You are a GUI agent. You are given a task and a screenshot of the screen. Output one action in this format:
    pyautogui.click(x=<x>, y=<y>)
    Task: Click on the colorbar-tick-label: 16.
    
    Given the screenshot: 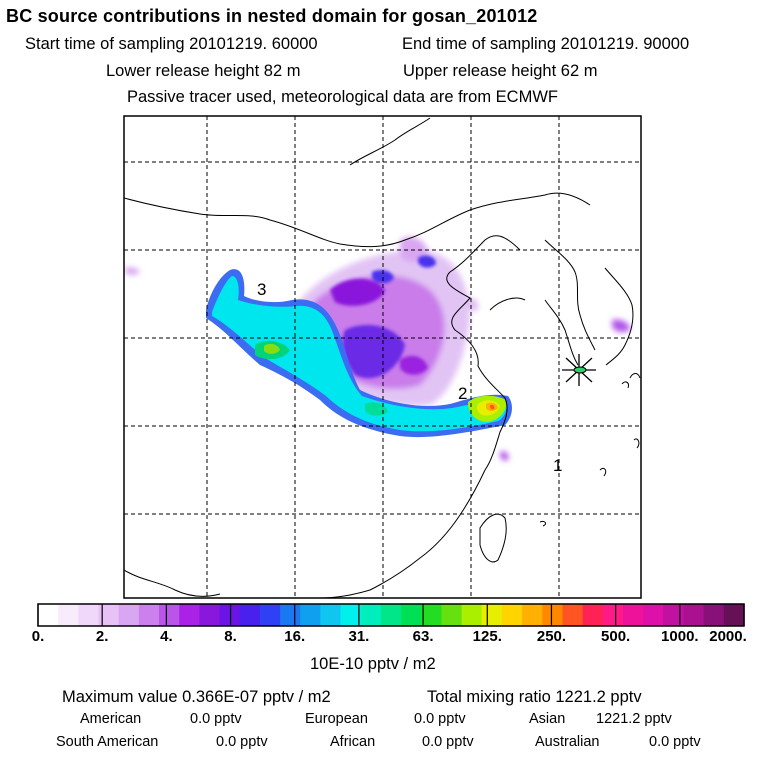 What is the action you would take?
    pyautogui.click(x=295, y=636)
    